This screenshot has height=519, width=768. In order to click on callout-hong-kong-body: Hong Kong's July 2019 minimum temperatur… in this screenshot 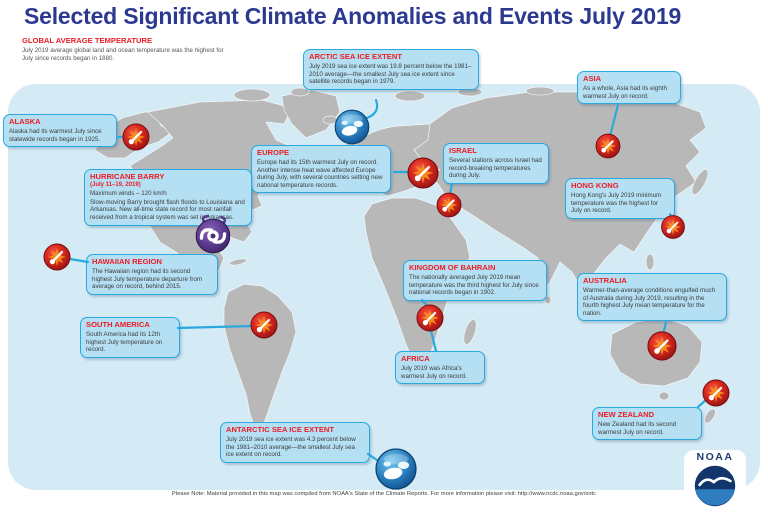, I will do `click(616, 203)`.